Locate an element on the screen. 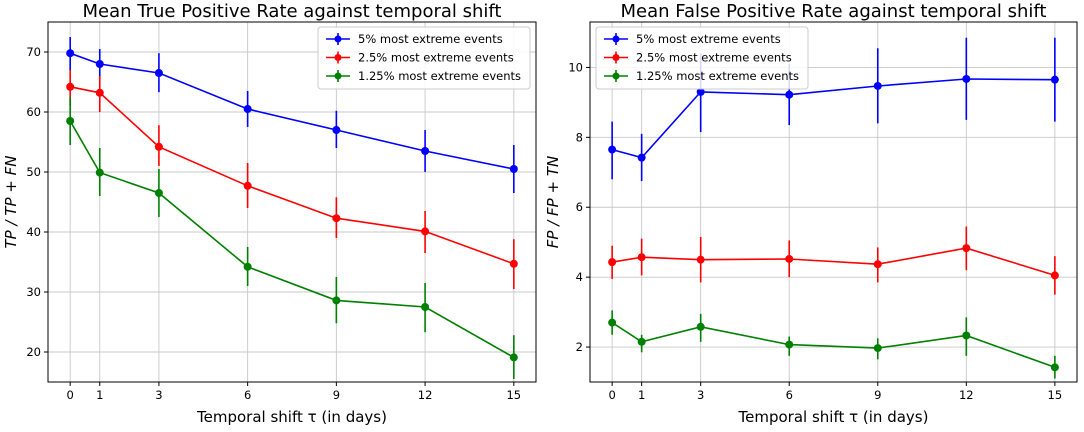 The height and width of the screenshot is (432, 1084). y-tick-label: 8 is located at coordinates (579, 137).